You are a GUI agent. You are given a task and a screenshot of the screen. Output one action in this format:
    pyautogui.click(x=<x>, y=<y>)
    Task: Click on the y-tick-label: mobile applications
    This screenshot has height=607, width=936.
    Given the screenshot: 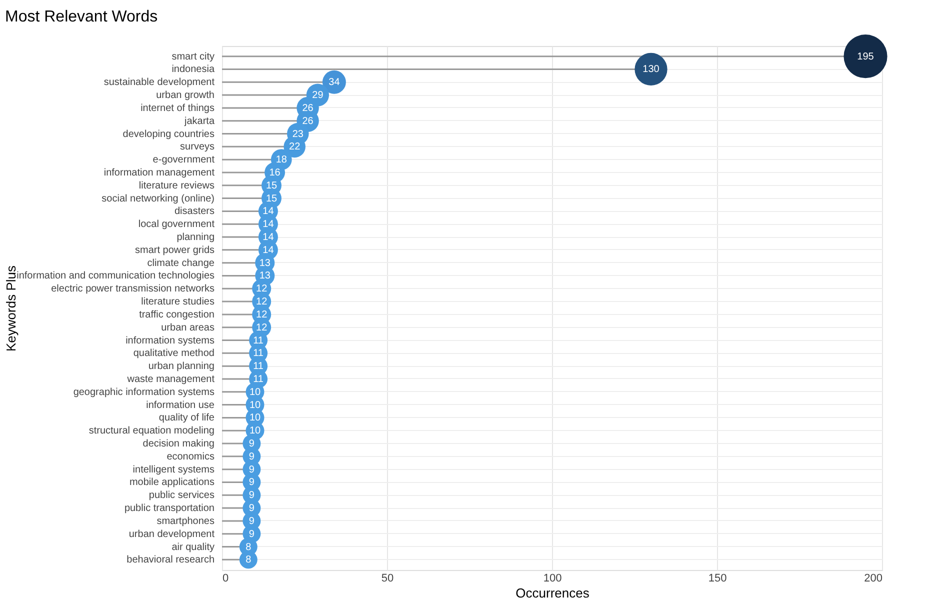 What is the action you would take?
    pyautogui.click(x=171, y=482)
    